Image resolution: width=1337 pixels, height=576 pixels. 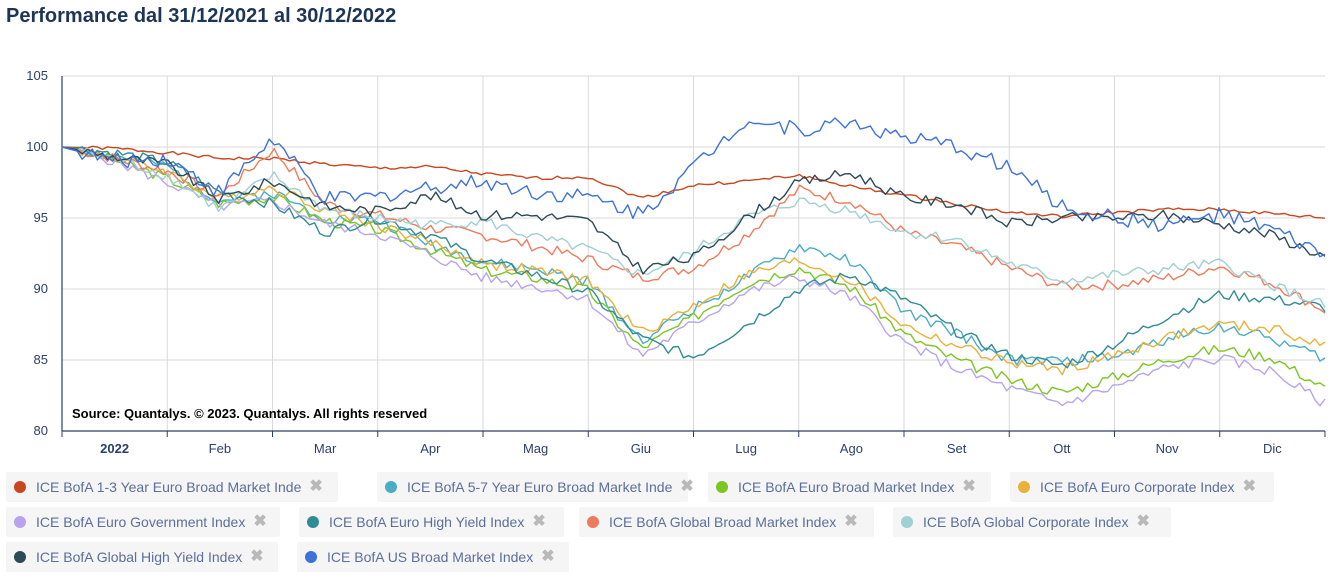 What do you see at coordinates (957, 448) in the screenshot?
I see `x-tick-label: Set` at bounding box center [957, 448].